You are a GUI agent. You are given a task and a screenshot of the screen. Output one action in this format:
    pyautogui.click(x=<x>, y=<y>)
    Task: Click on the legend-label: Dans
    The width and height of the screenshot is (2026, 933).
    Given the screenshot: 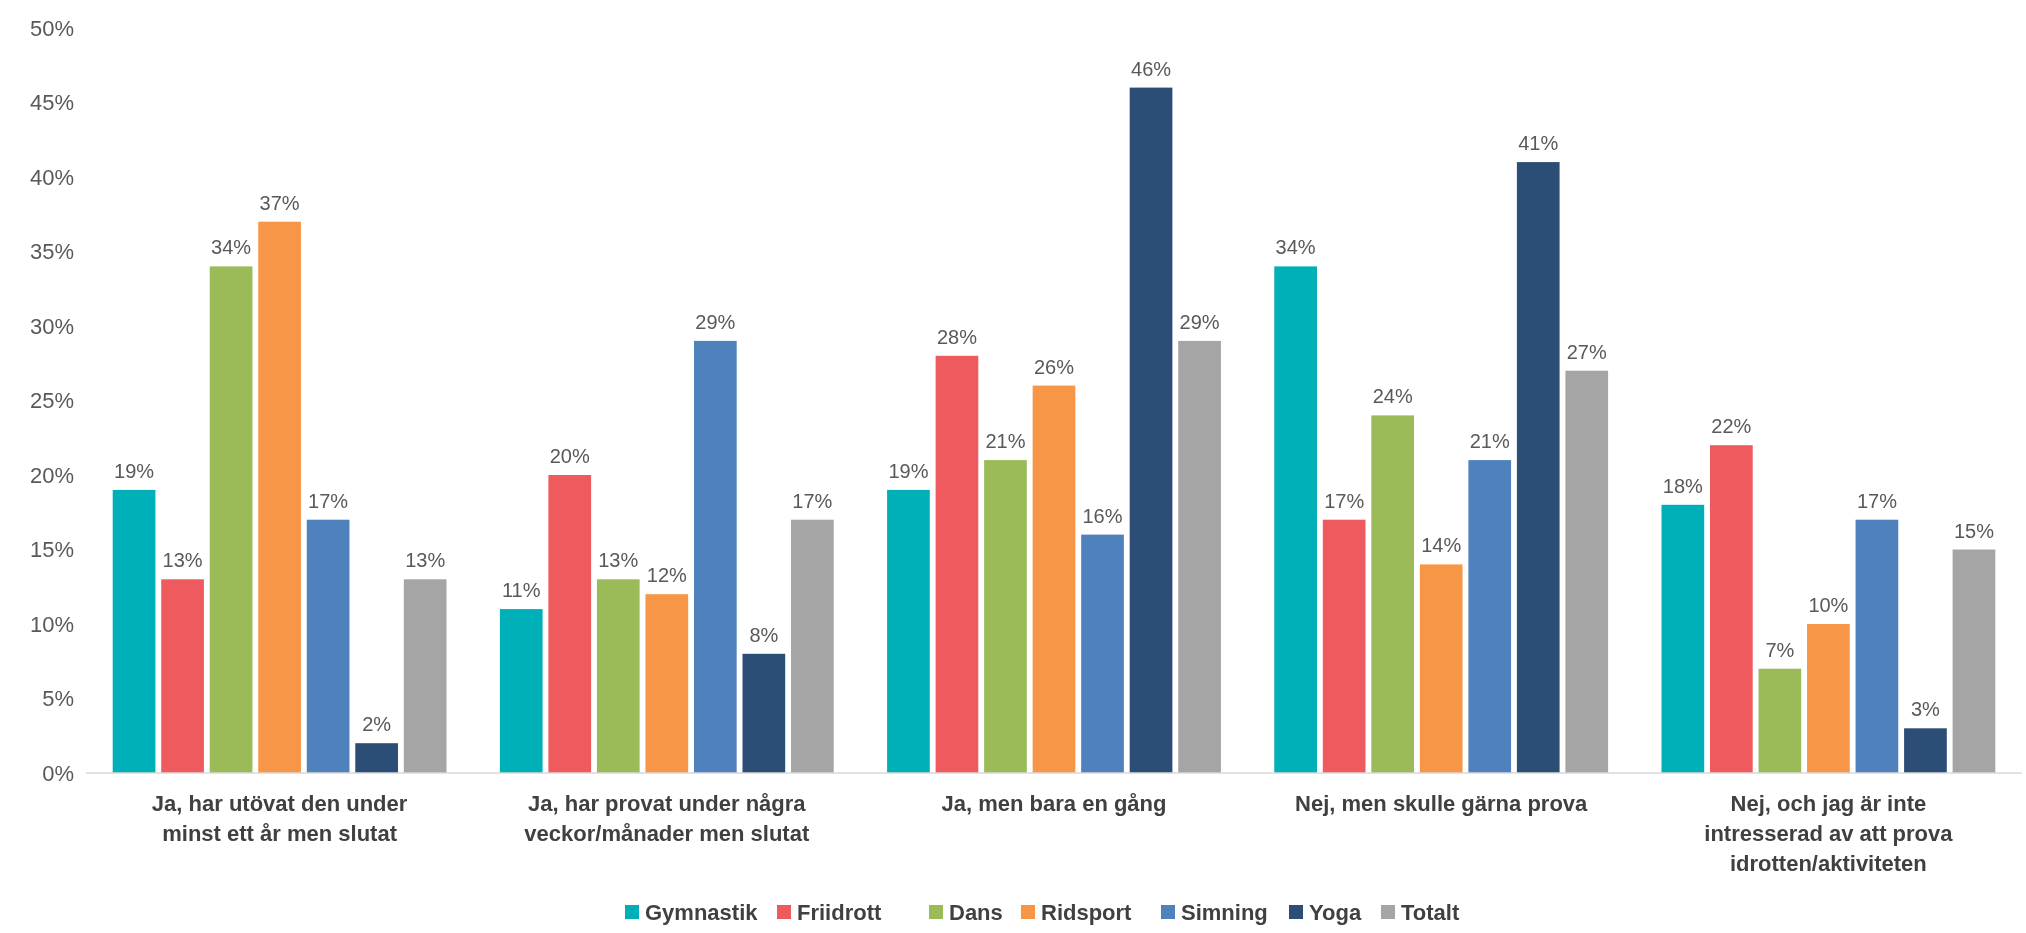 What is the action you would take?
    pyautogui.click(x=976, y=912)
    